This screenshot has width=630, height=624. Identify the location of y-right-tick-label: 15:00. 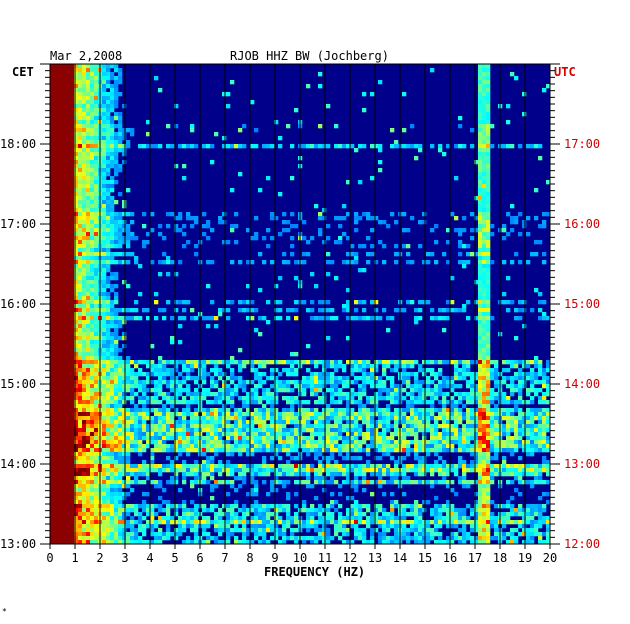
(582, 304).